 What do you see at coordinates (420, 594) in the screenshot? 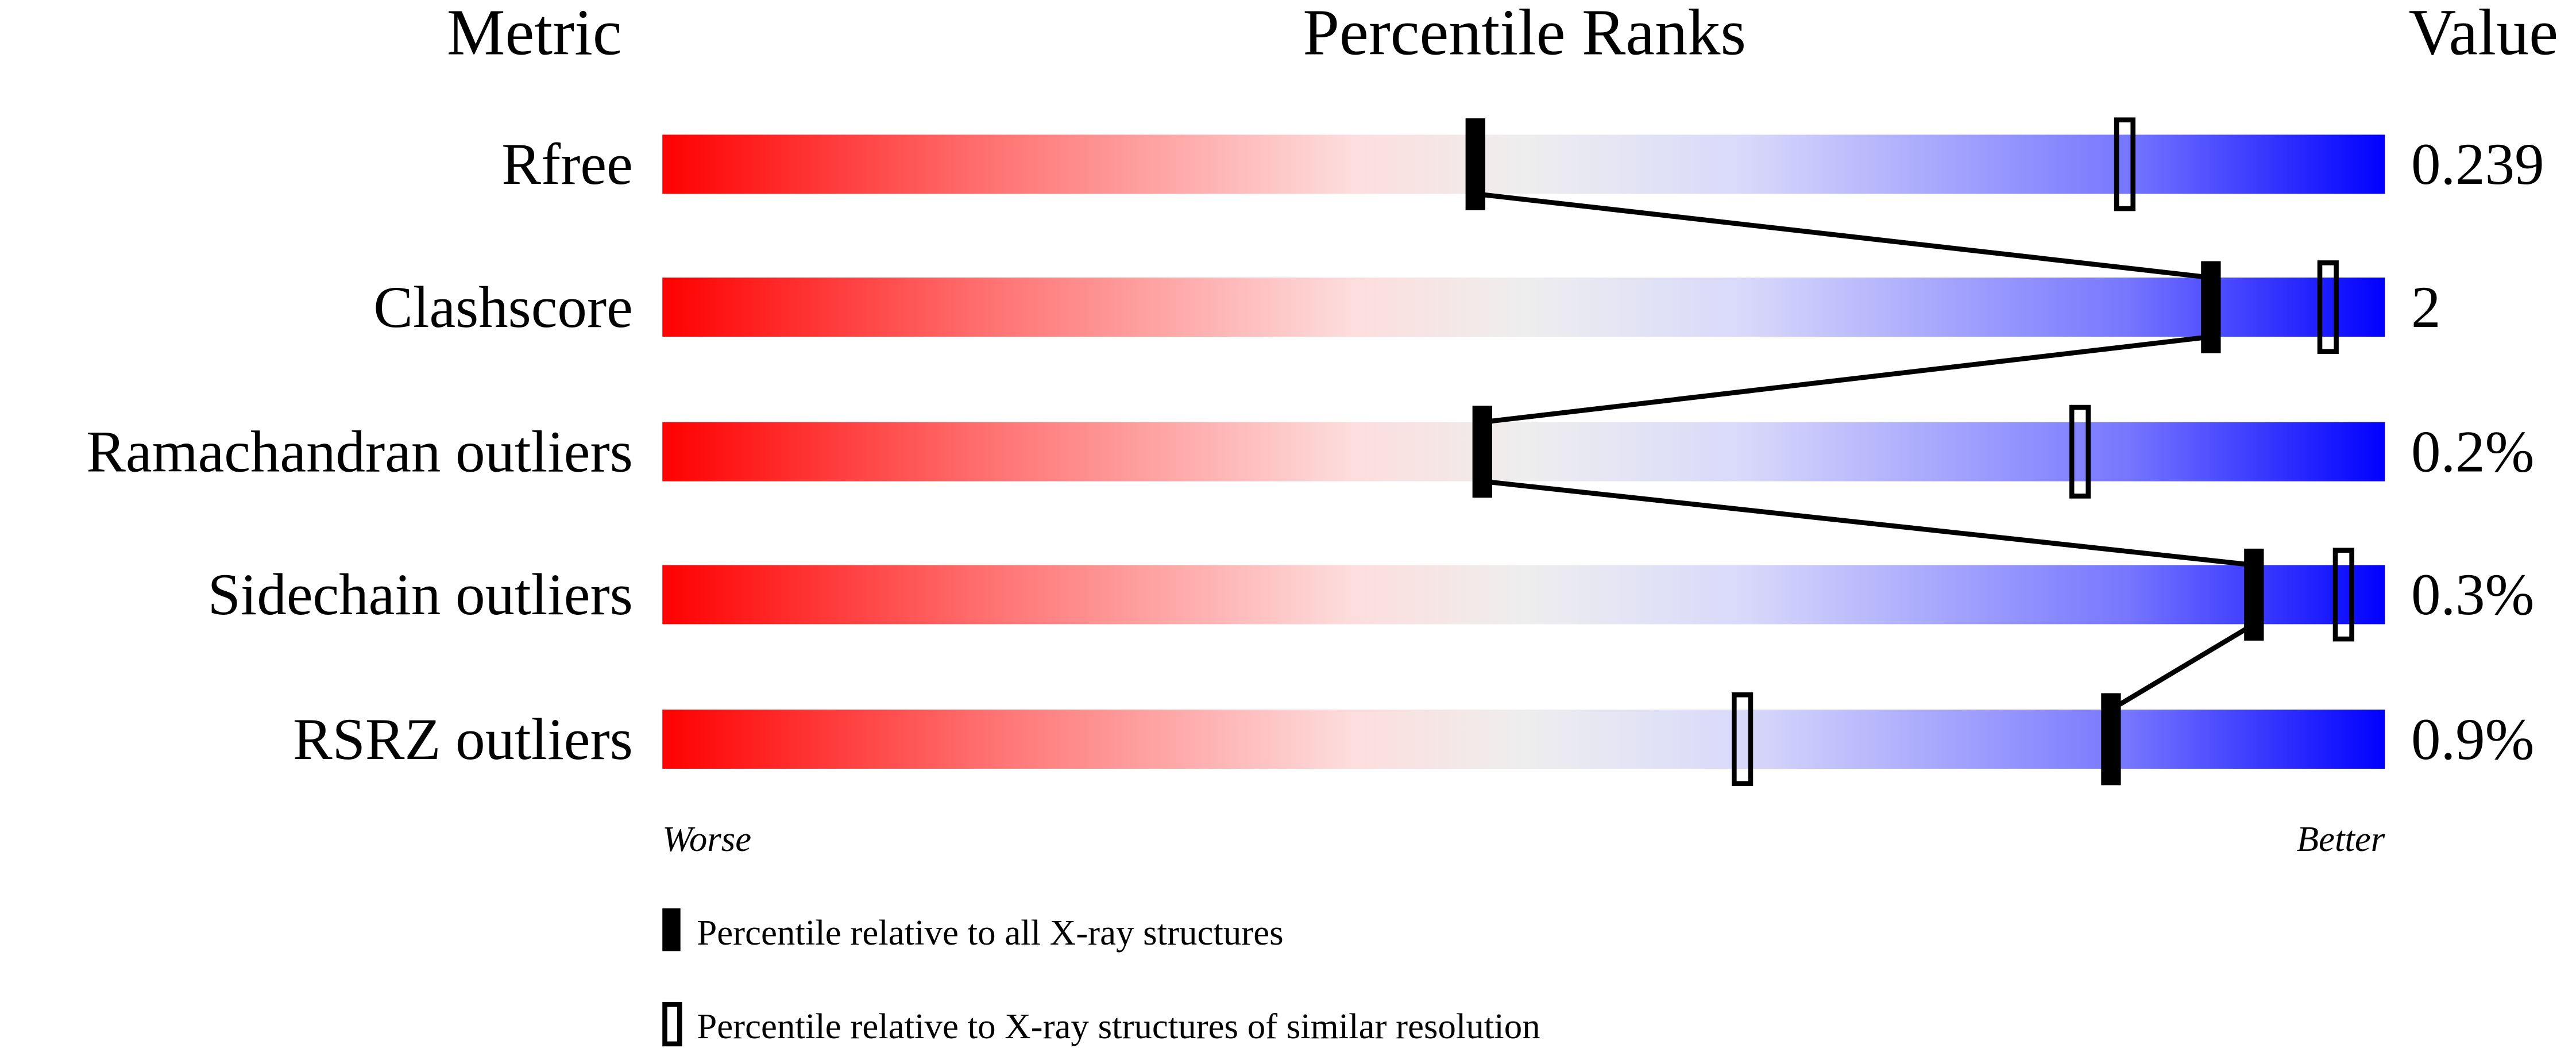
I see `metric-label: Sidechain outliers` at bounding box center [420, 594].